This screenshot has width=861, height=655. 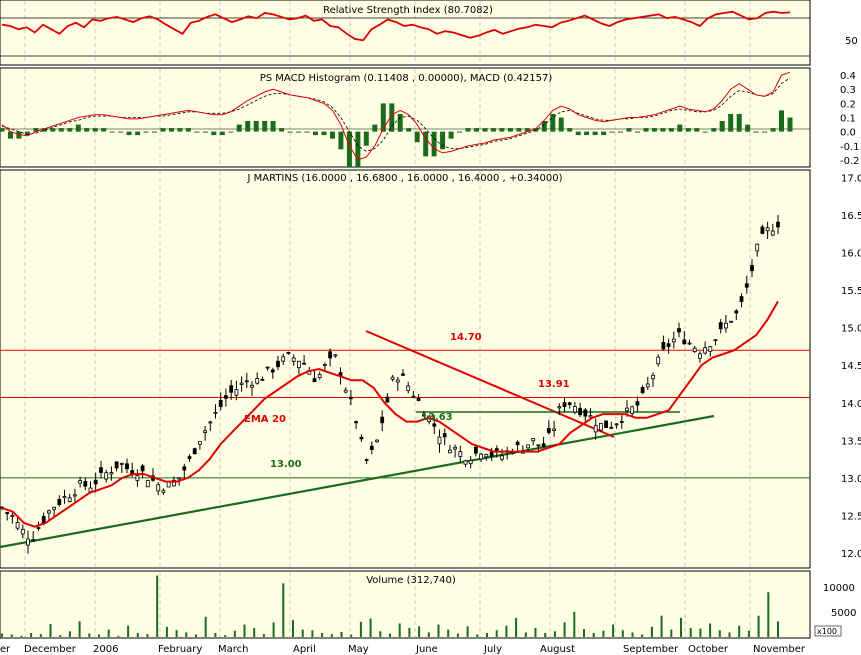 What do you see at coordinates (265, 419) in the screenshot?
I see `ema-label: EMA 20` at bounding box center [265, 419].